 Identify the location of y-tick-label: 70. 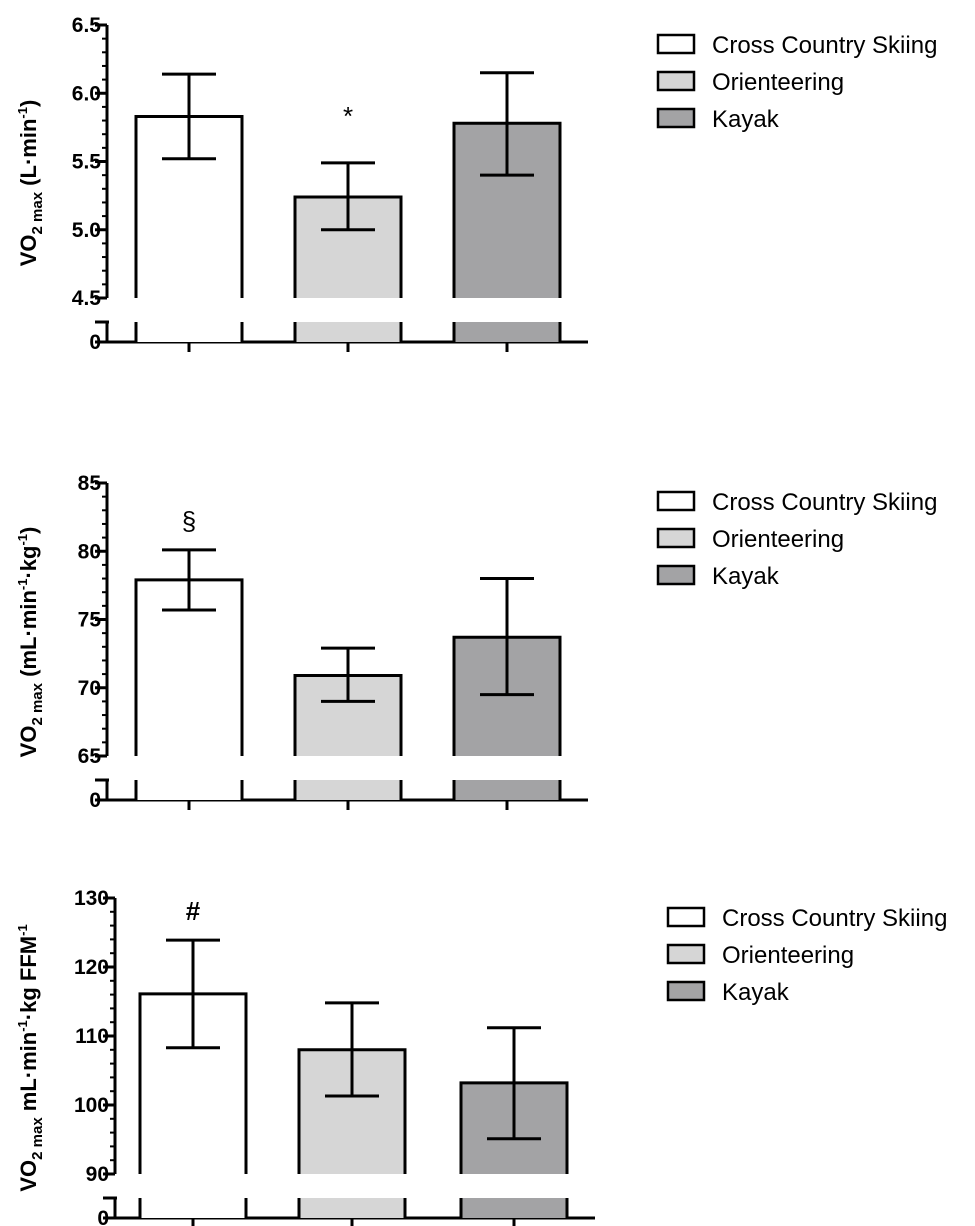
(89, 688).